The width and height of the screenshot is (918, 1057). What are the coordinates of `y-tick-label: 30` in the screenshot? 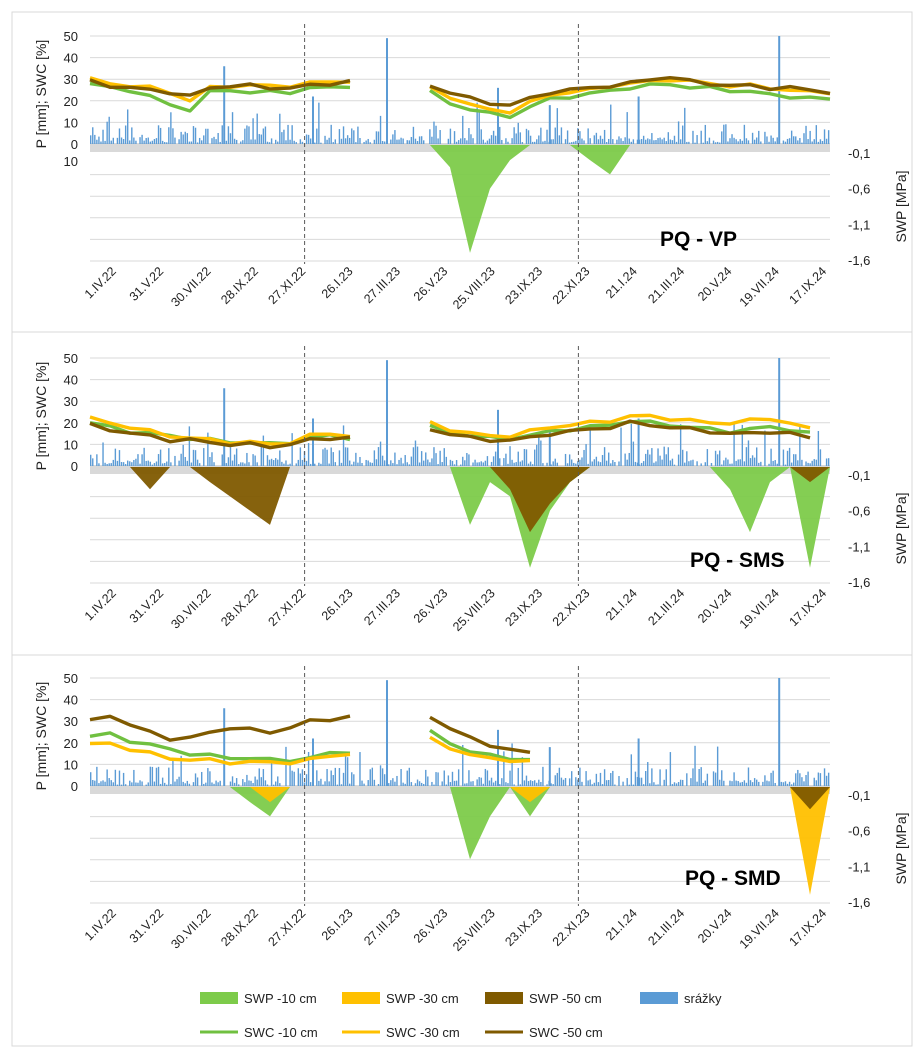 It's located at (71, 401).